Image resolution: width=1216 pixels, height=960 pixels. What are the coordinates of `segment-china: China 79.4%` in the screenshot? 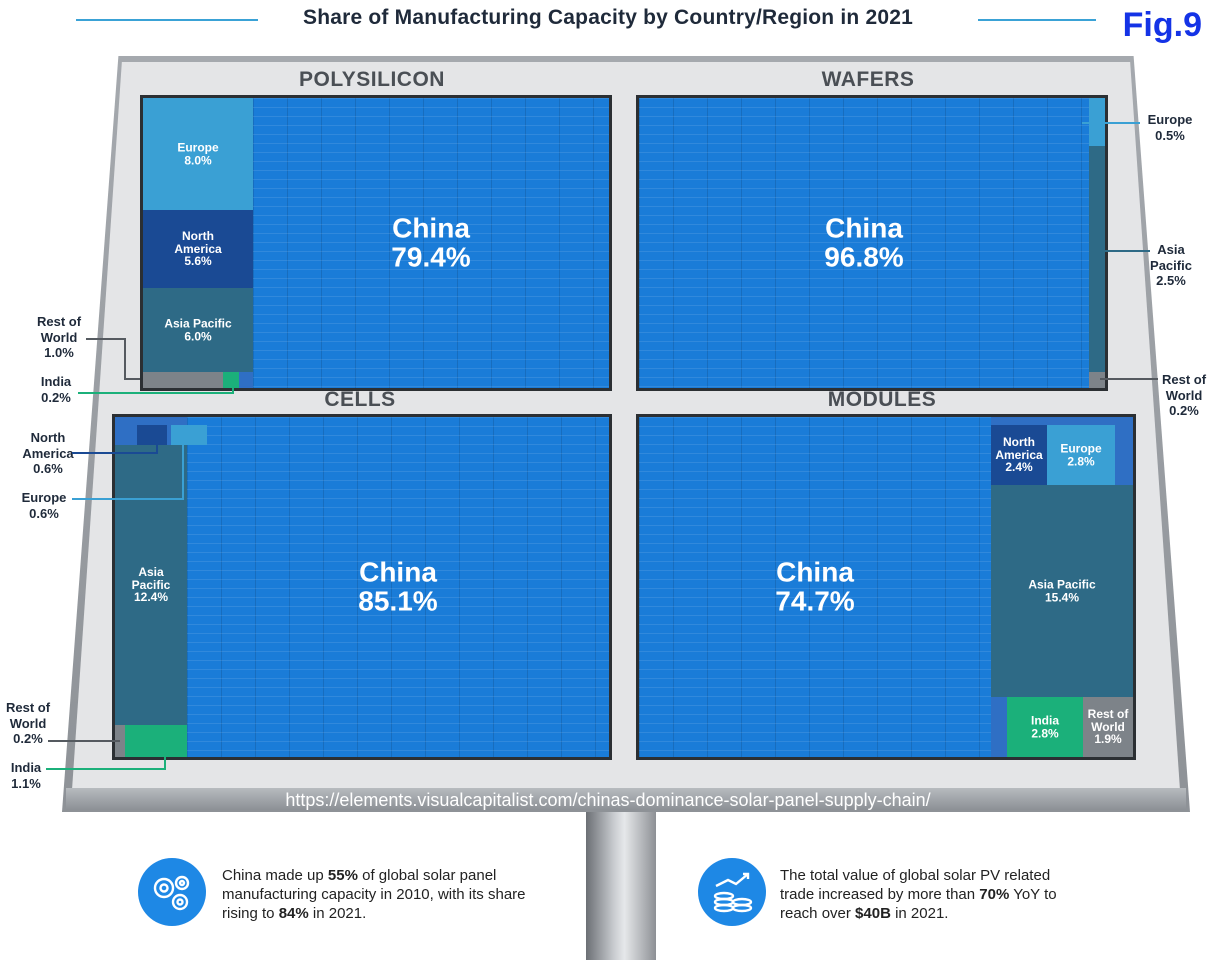 It's located at (431, 243).